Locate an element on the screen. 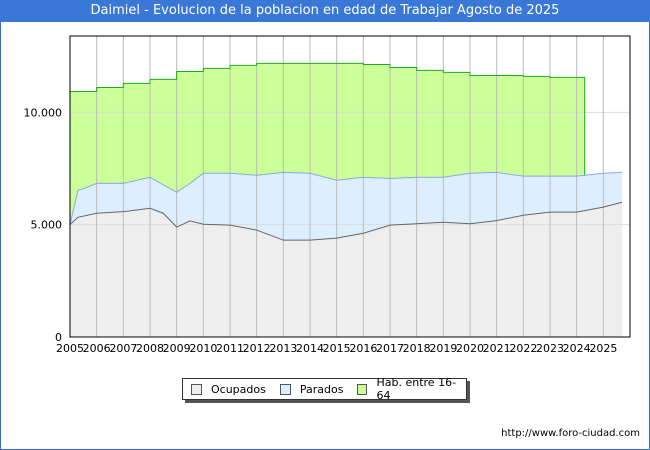 This screenshot has height=450, width=650. x-tick-label: 2023 is located at coordinates (550, 348).